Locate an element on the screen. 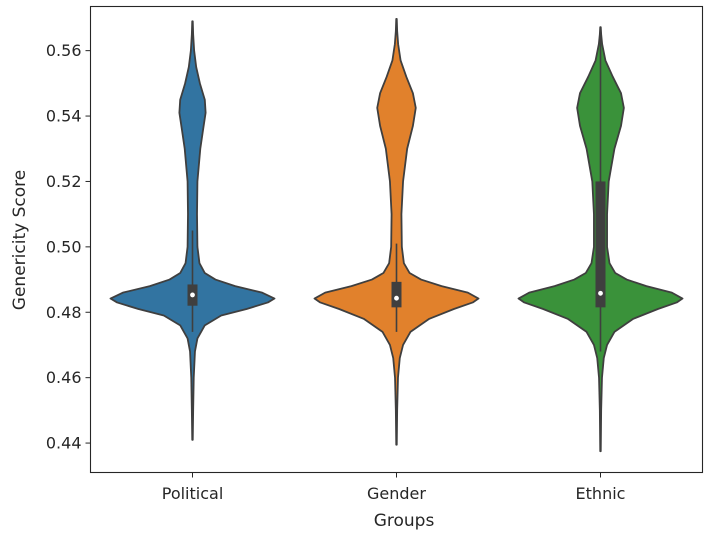 The height and width of the screenshot is (535, 709). x-tick-label: Political is located at coordinates (193, 493).